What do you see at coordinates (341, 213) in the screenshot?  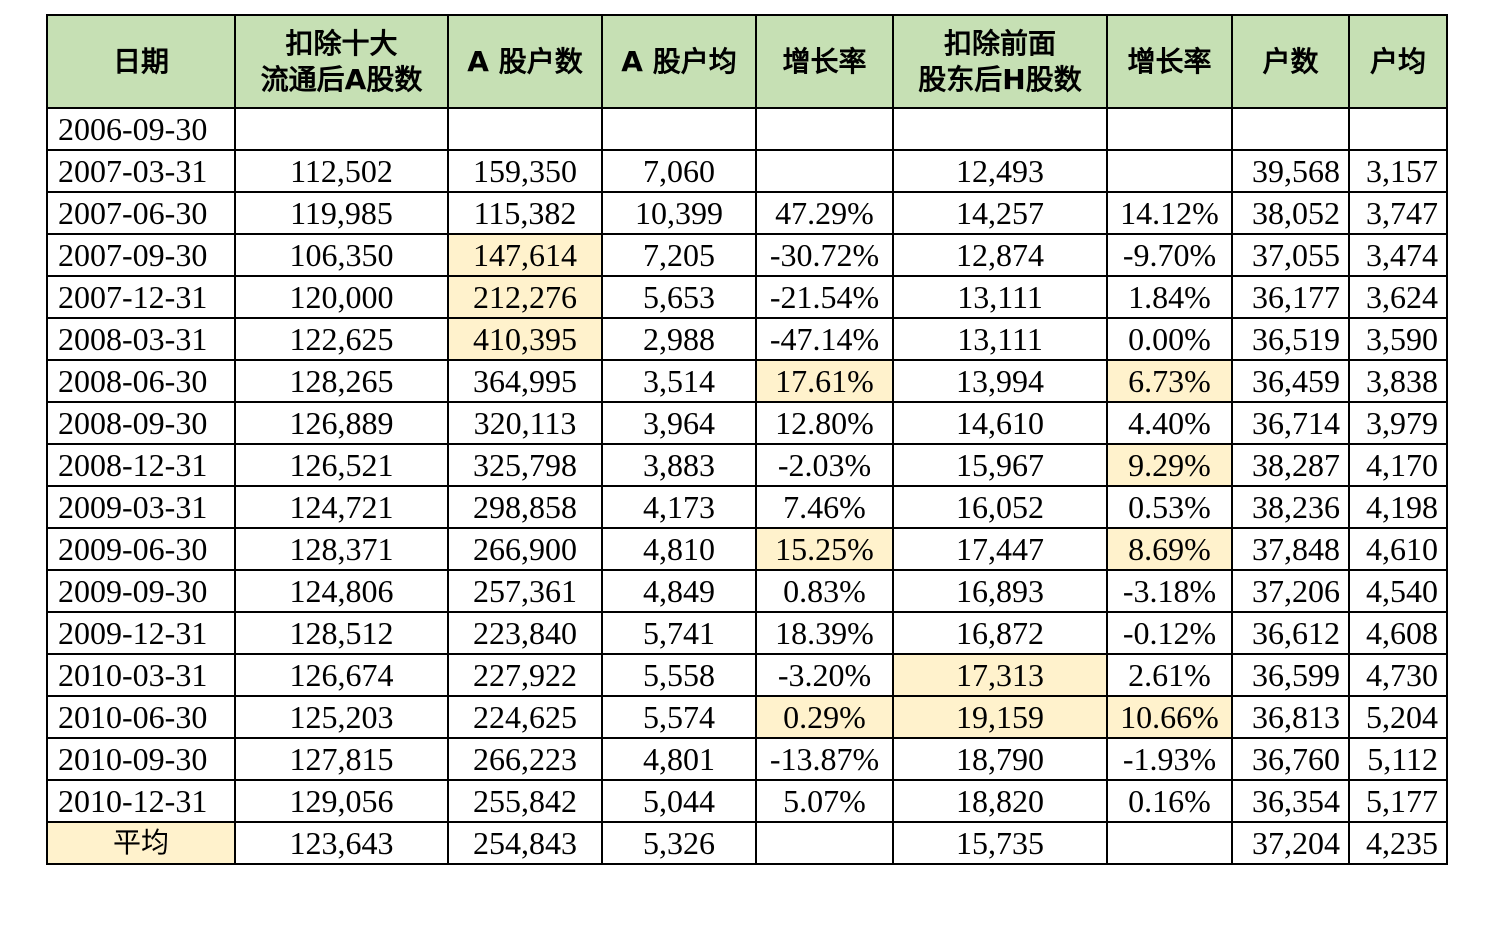 I see `table-cell-a-shares-ex-top10: 119,985` at bounding box center [341, 213].